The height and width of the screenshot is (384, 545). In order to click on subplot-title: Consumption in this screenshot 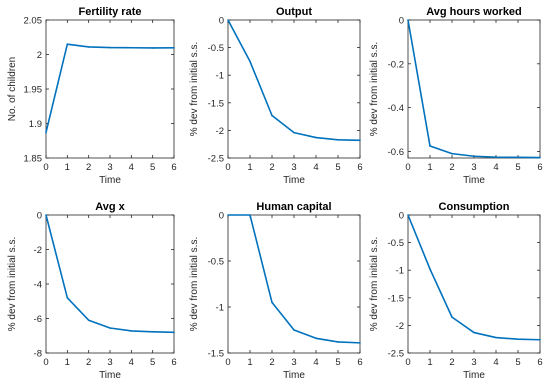, I will do `click(474, 207)`.